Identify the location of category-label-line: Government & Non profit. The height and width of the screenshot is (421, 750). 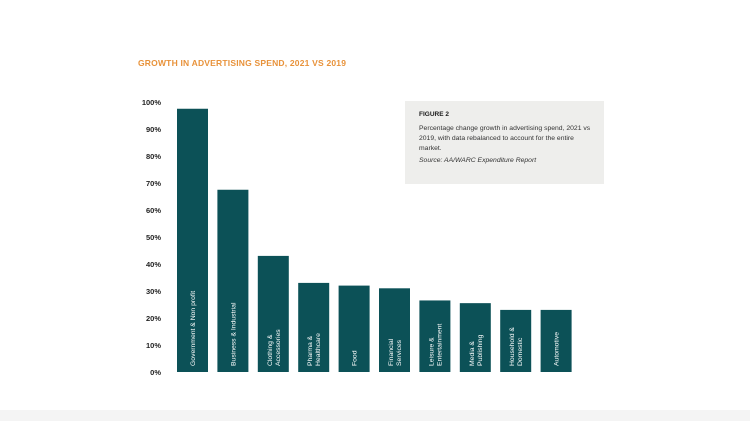
(193, 328).